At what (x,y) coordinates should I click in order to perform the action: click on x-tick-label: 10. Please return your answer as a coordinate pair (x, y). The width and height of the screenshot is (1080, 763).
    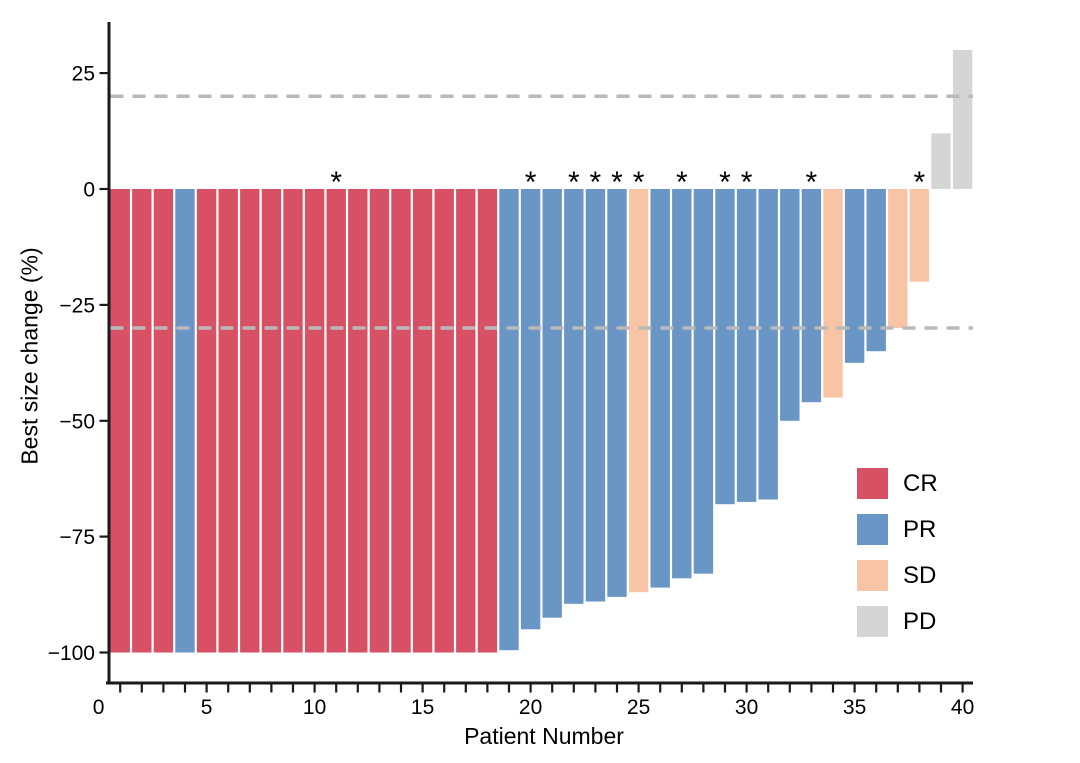
    Looking at the image, I should click on (314, 707).